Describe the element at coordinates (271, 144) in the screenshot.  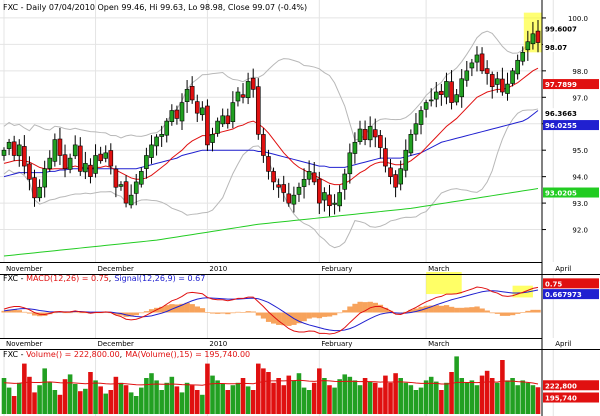
I see `ma-long-line` at that location.